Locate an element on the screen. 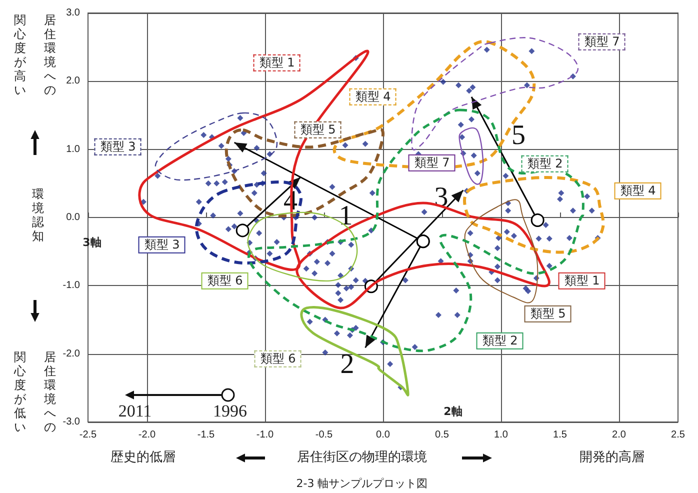 Image resolution: width=698 pixels, height=493 pixels. x-tick-label: -0.5 is located at coordinates (324, 435).